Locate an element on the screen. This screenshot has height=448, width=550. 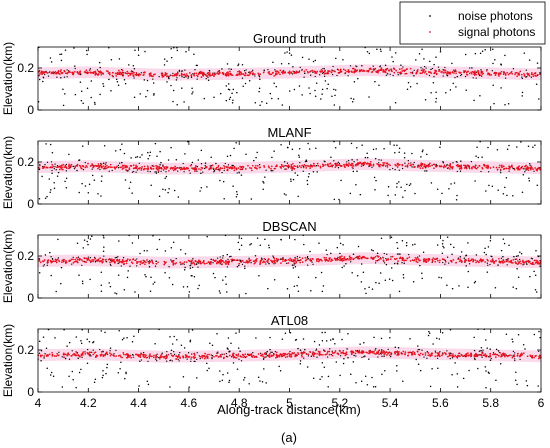
y-ticks: 00.2 is located at coordinates (279, 277).